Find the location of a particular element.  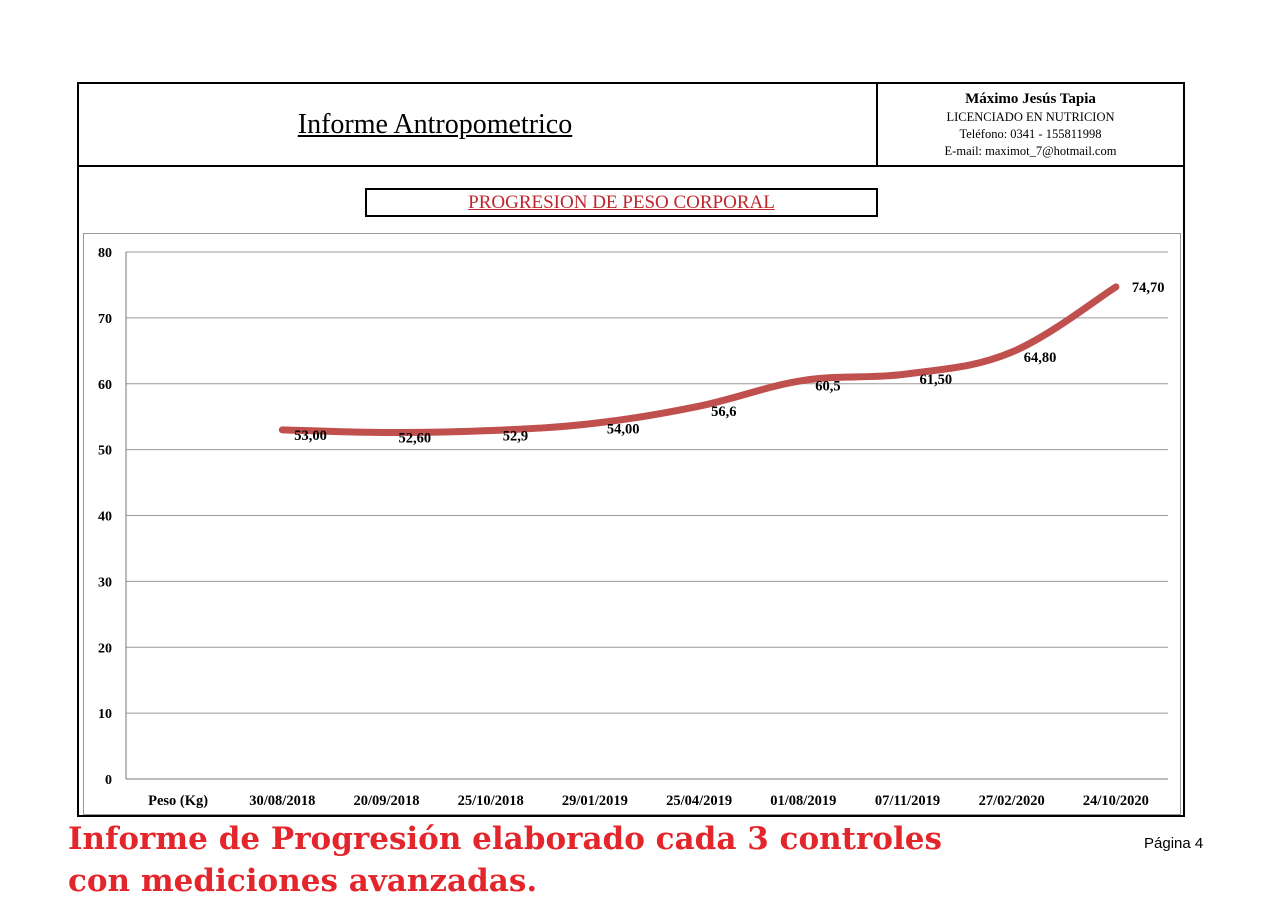

x-tick-label: 01/08/2019 is located at coordinates (803, 801).